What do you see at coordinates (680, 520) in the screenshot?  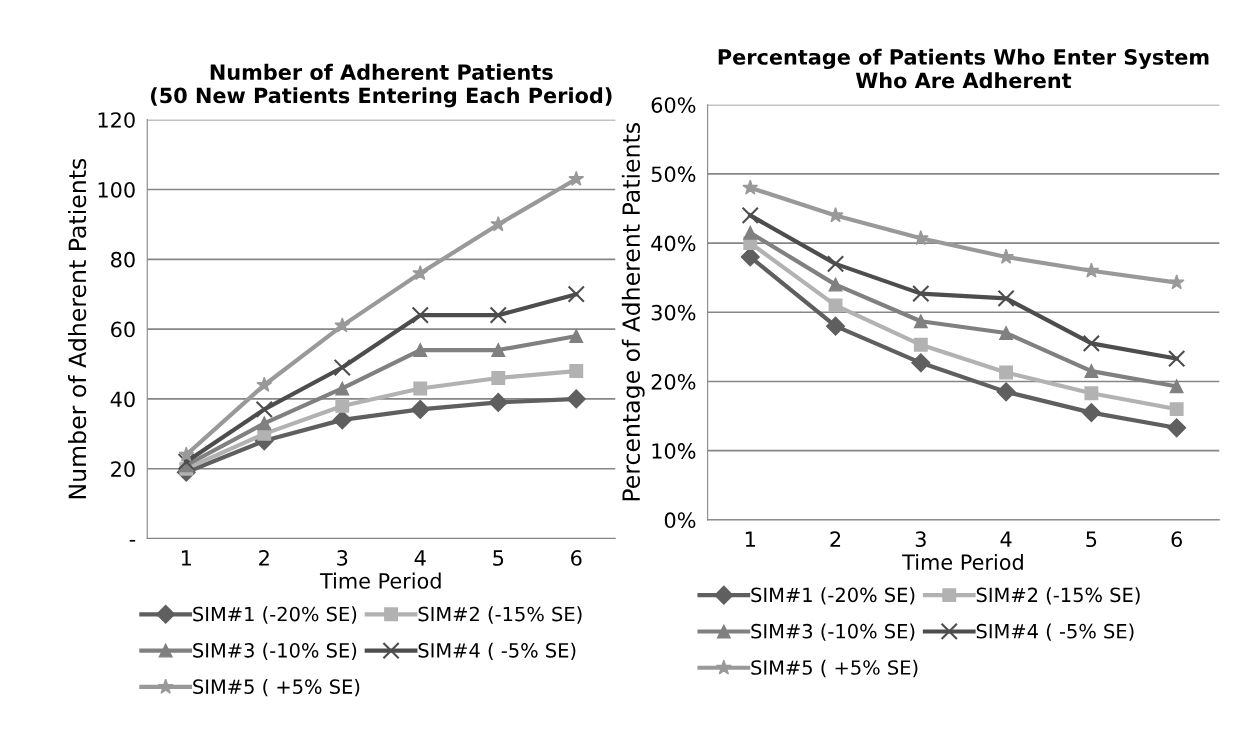 I see `y-tick-label: 0%` at bounding box center [680, 520].